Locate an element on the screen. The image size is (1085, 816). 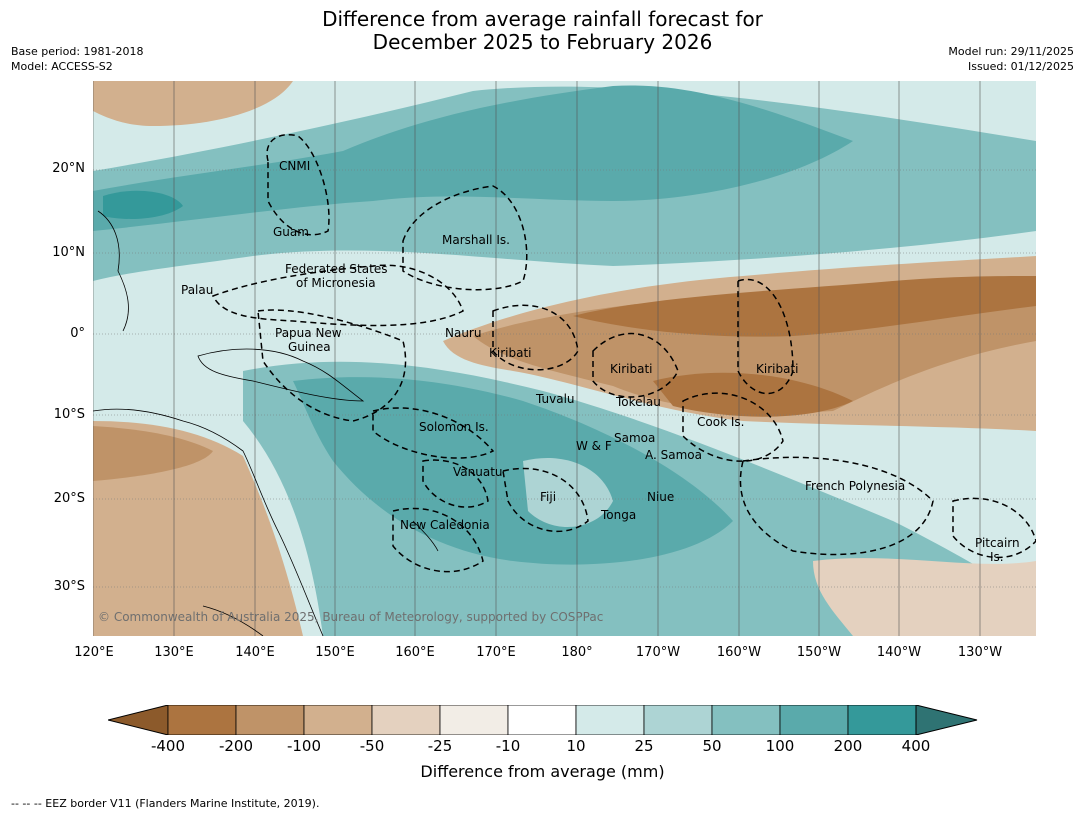
lon-label-130e: 130°E is located at coordinates (174, 652).